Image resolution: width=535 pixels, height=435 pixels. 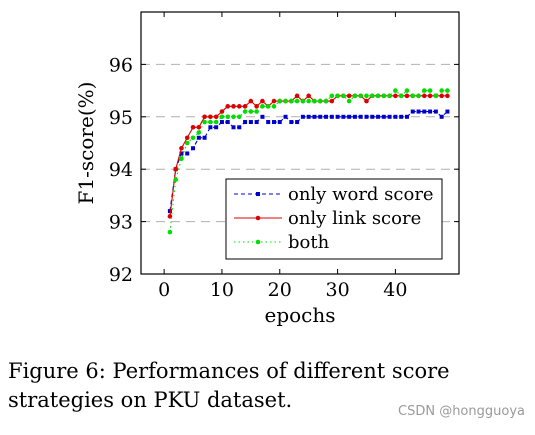 I want to click on x-tick-label-10: 10, so click(x=222, y=290).